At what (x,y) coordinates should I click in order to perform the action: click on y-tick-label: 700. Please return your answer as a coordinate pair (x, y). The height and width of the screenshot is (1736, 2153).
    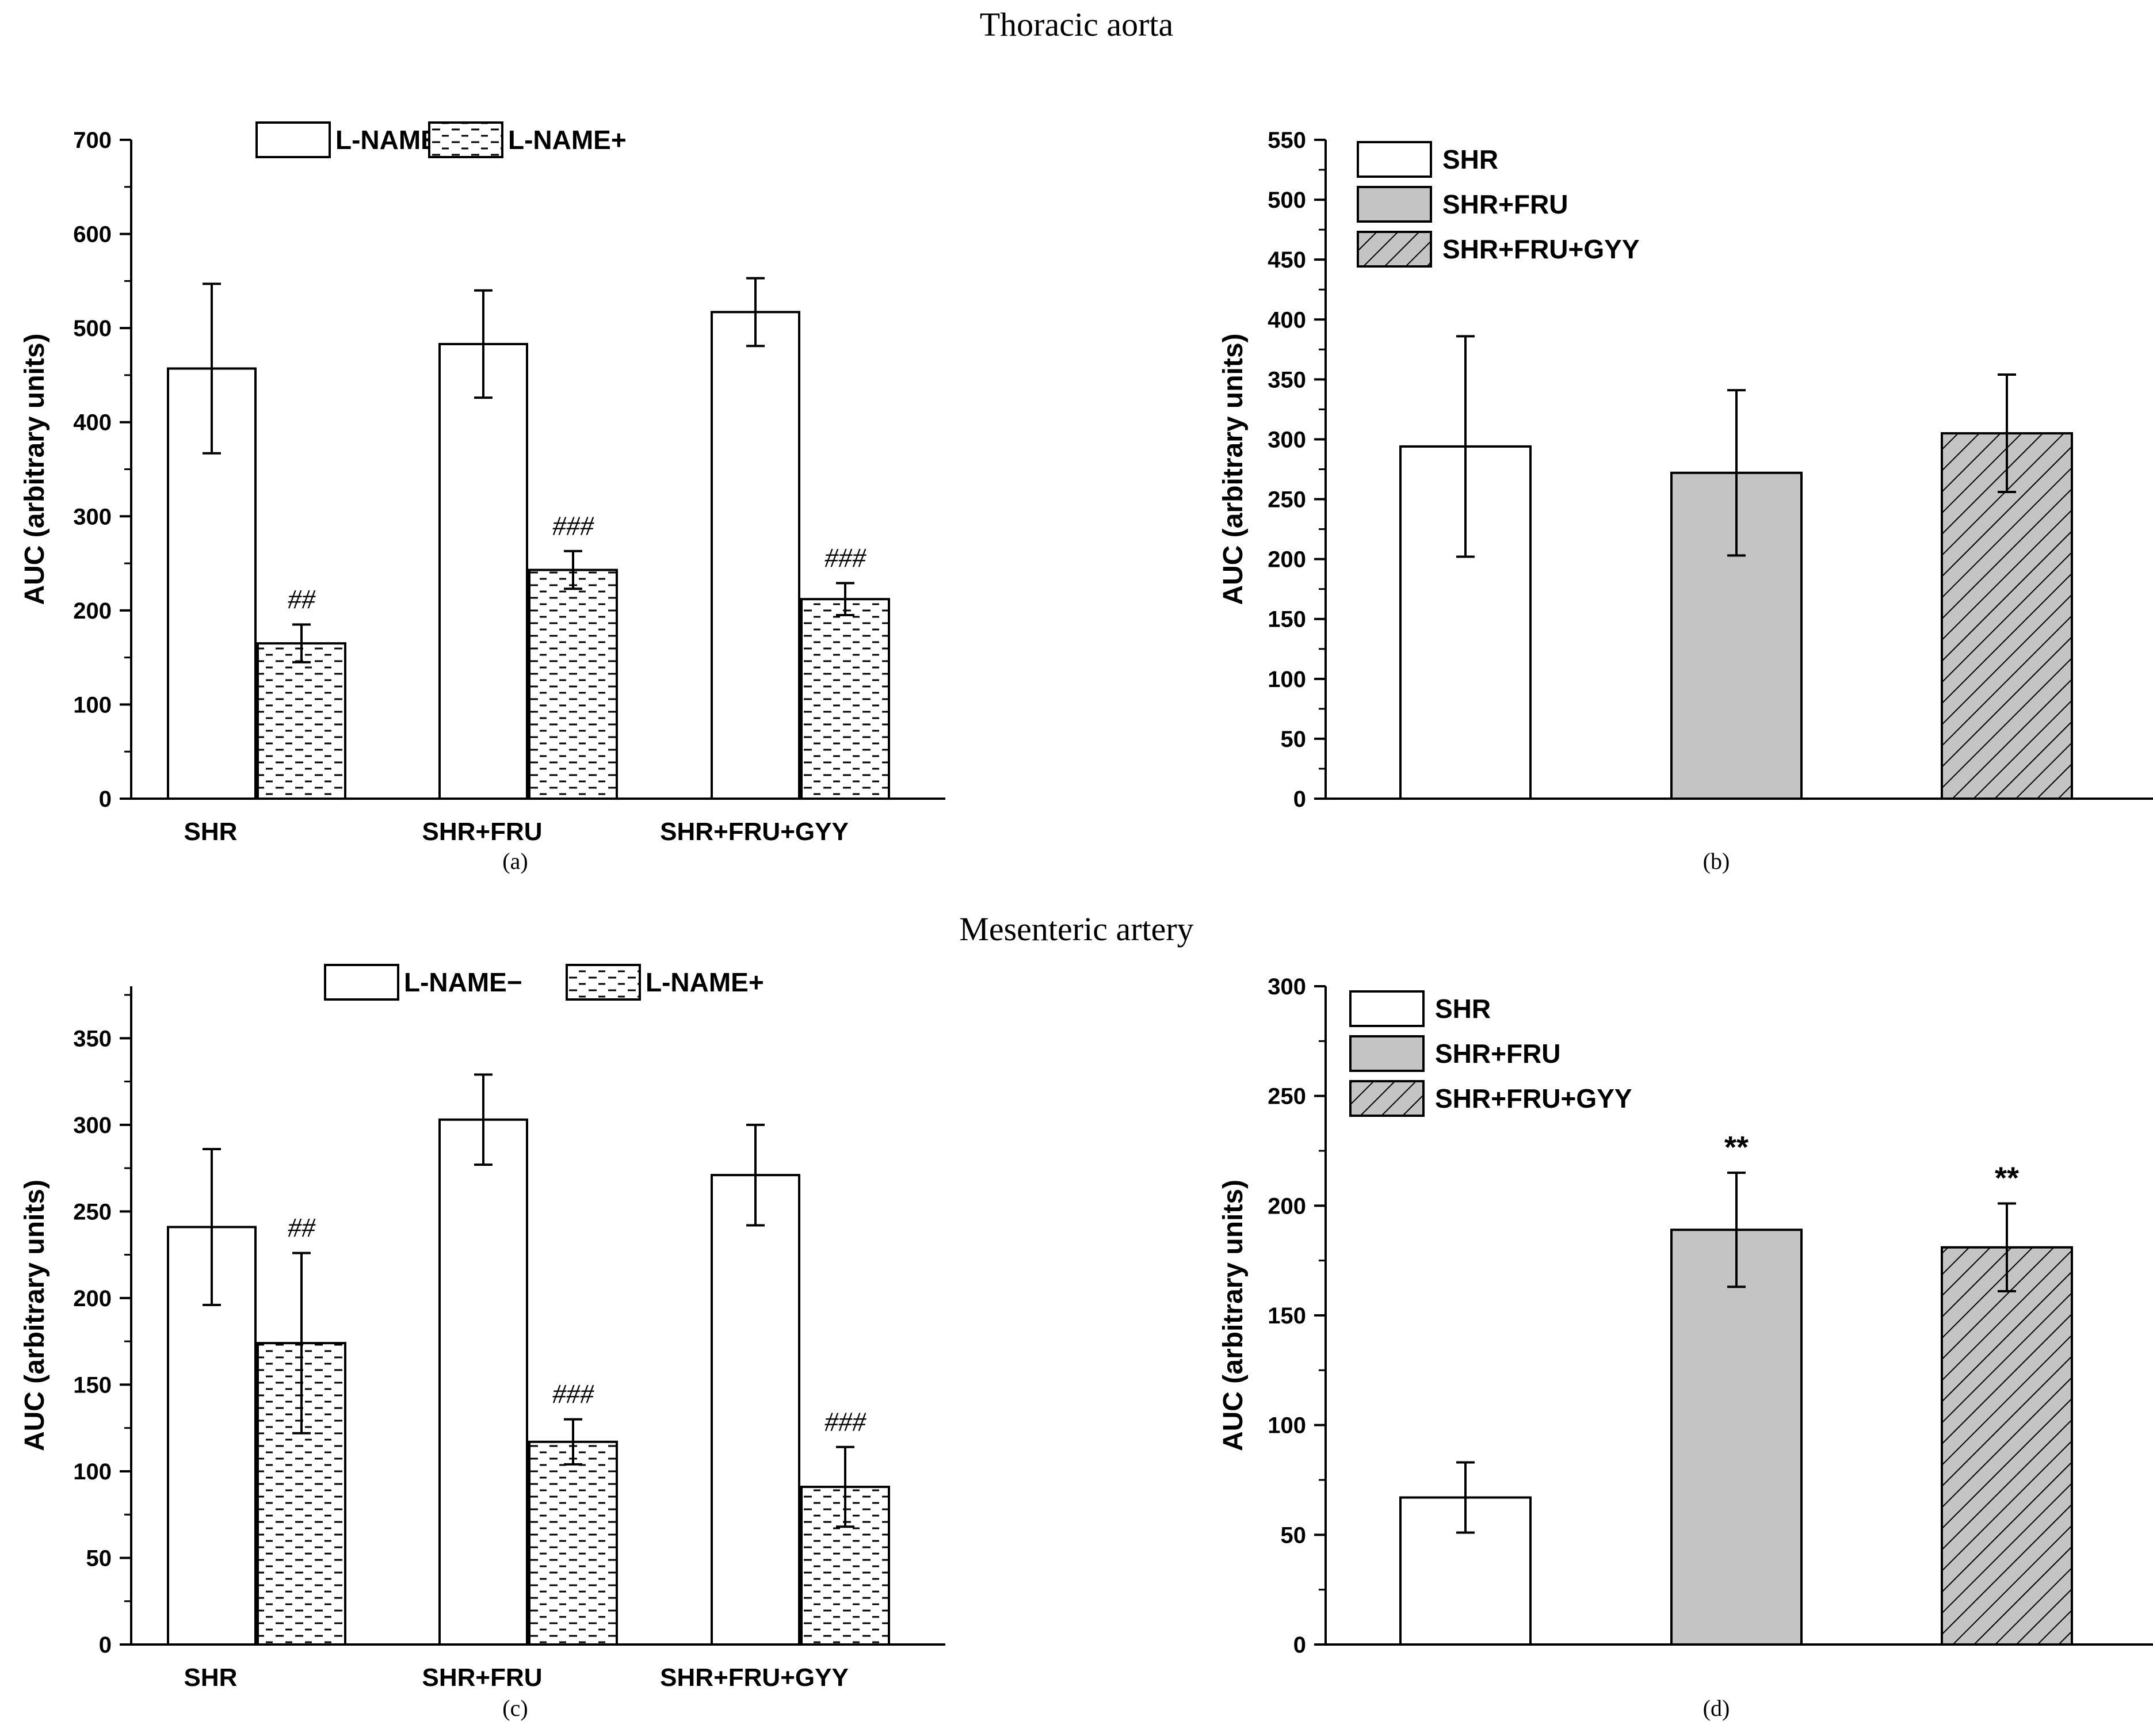
    Looking at the image, I should click on (93, 140).